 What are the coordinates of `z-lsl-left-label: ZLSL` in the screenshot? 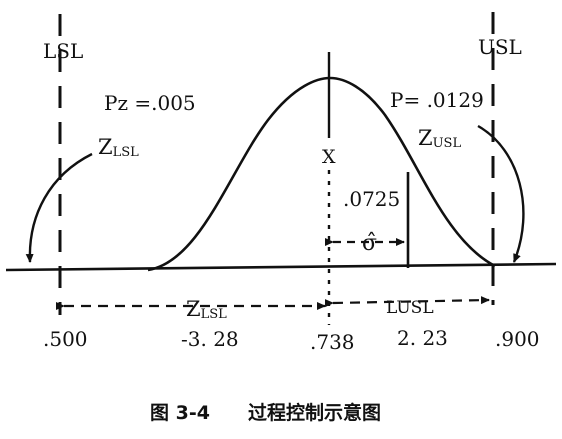 It's located at (118, 147).